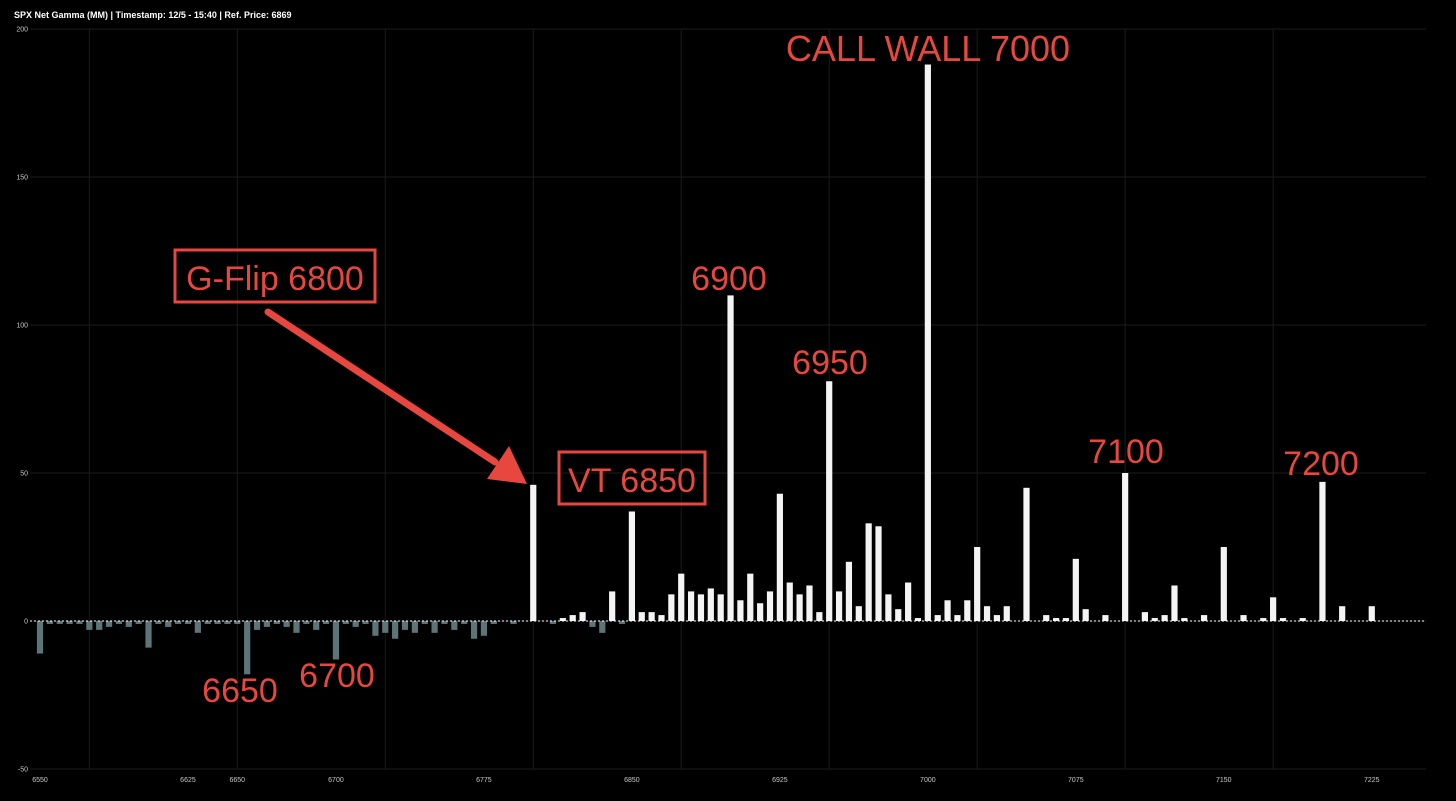  What do you see at coordinates (22, 178) in the screenshot?
I see `y-tick-label: 150` at bounding box center [22, 178].